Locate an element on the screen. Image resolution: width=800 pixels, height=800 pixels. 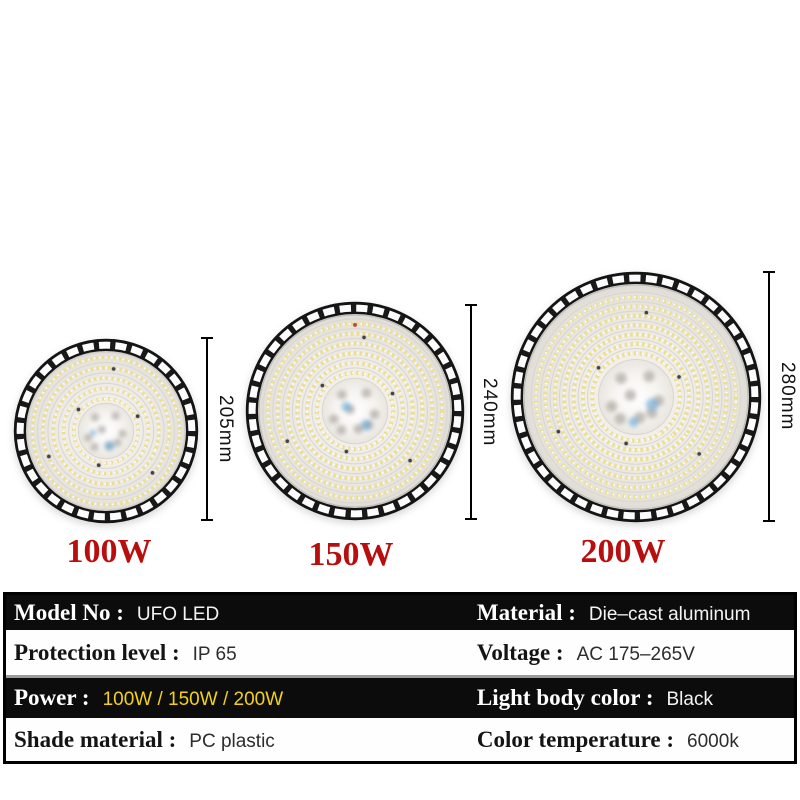
dimension-line-150w is located at coordinates (471, 412).